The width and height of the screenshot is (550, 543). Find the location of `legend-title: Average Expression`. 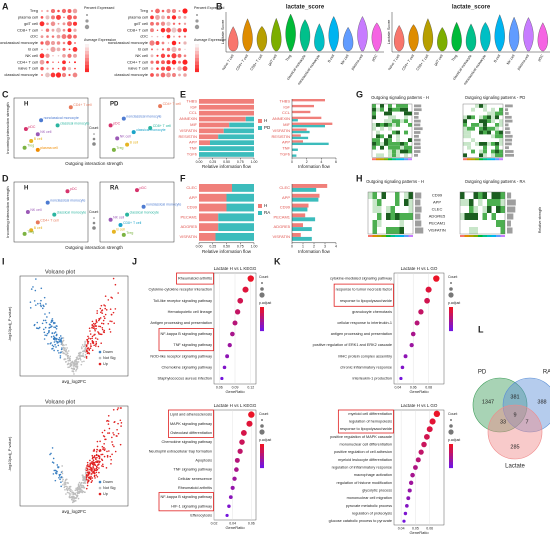

legend-title: Average Expression is located at coordinates (100, 40).